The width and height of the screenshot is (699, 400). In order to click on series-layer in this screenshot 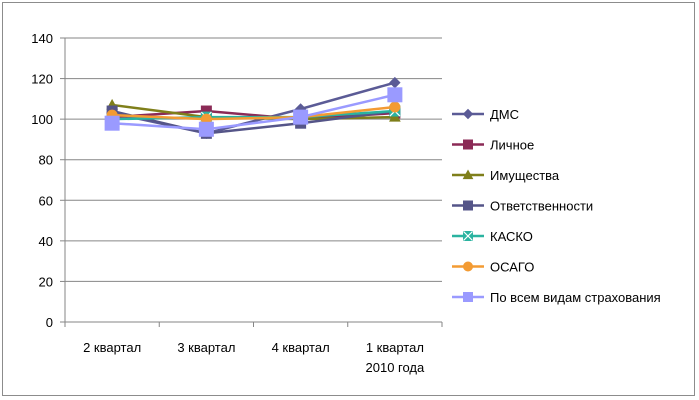, I will do `click(253, 108)`.